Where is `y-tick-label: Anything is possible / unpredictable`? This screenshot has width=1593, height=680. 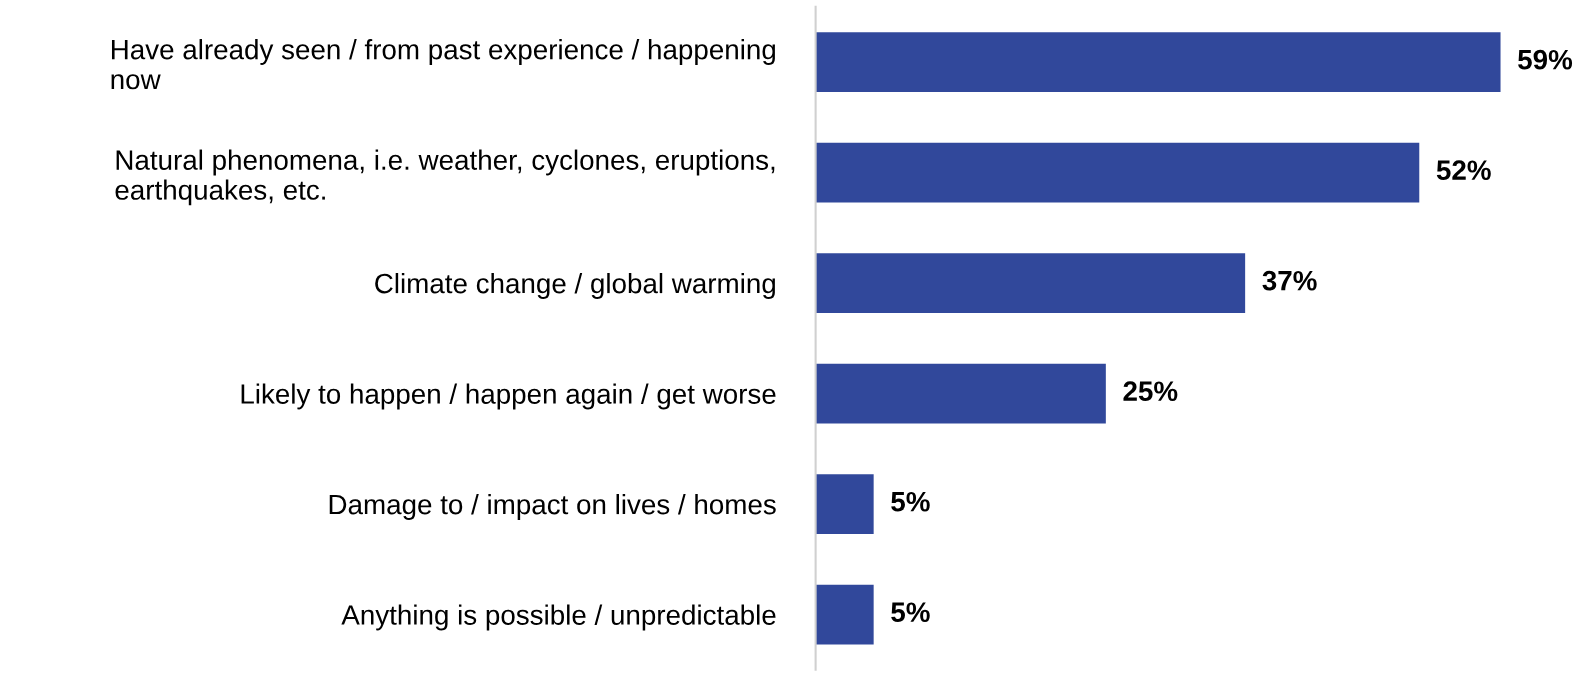
y-tick-label: Anything is possible / unpredictable is located at coordinates (558, 617).